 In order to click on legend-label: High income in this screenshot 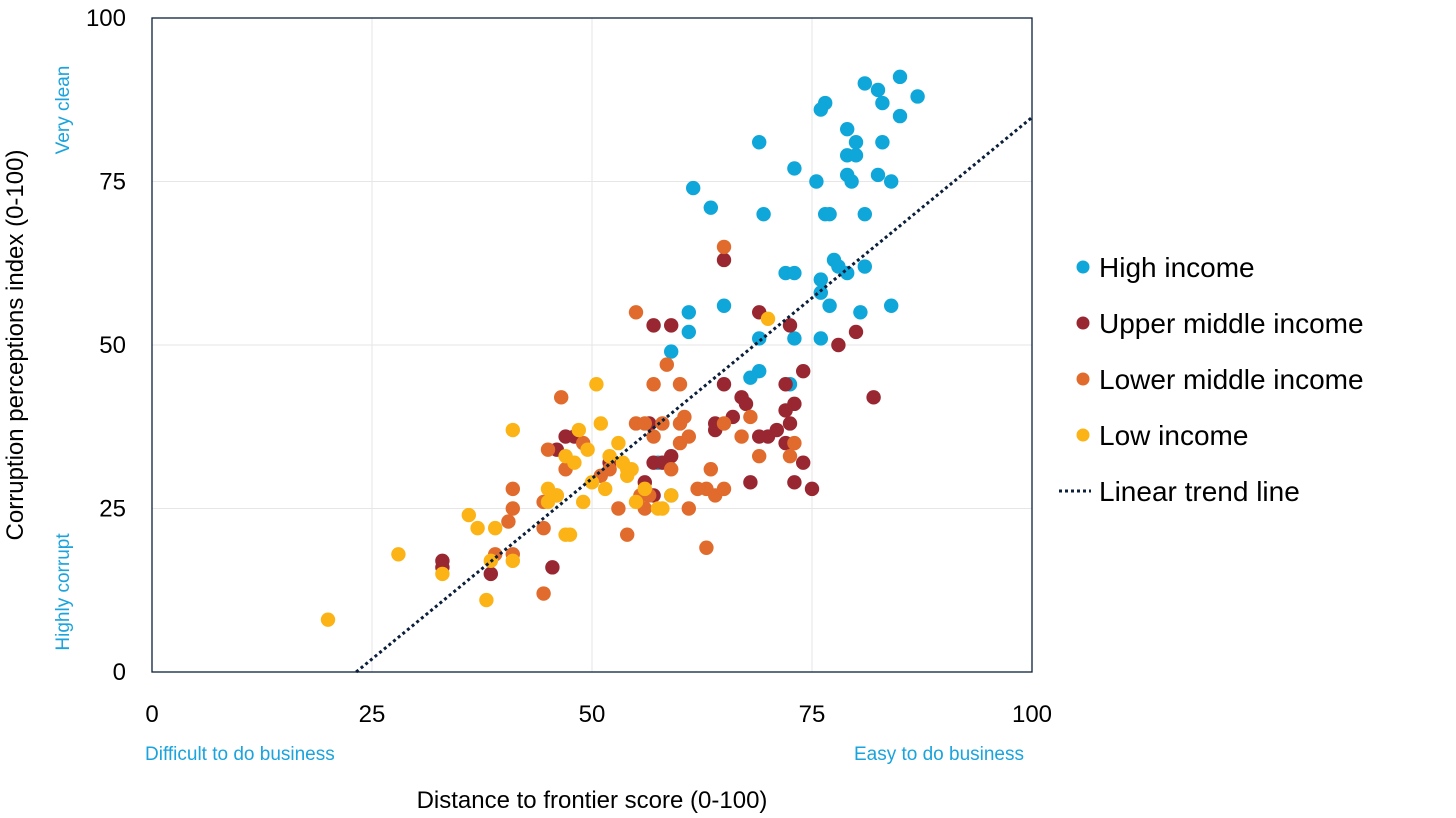, I will do `click(1177, 267)`.